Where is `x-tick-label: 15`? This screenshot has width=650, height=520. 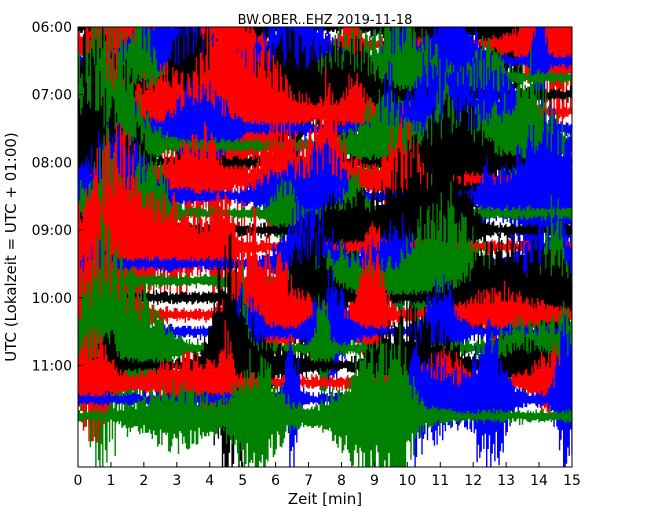
x-tick-label: 15 is located at coordinates (572, 481).